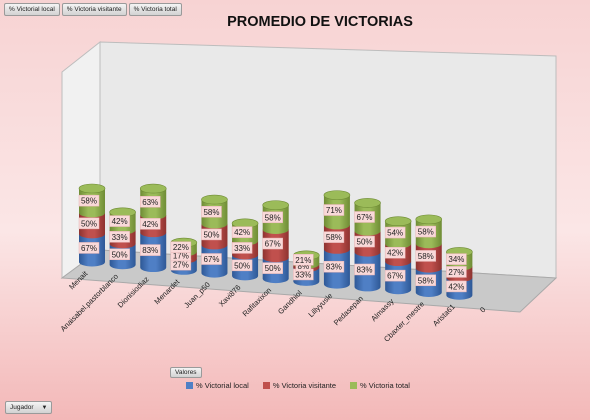  Describe the element at coordinates (189, 385) in the screenshot. I see `legend-swatch-local` at that location.